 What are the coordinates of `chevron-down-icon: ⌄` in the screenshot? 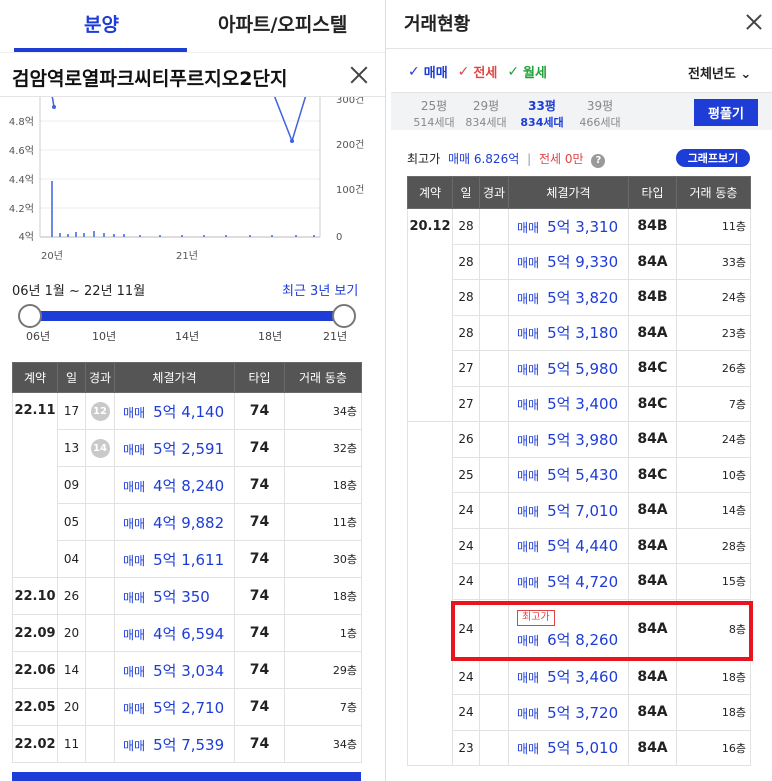 It's located at (746, 74).